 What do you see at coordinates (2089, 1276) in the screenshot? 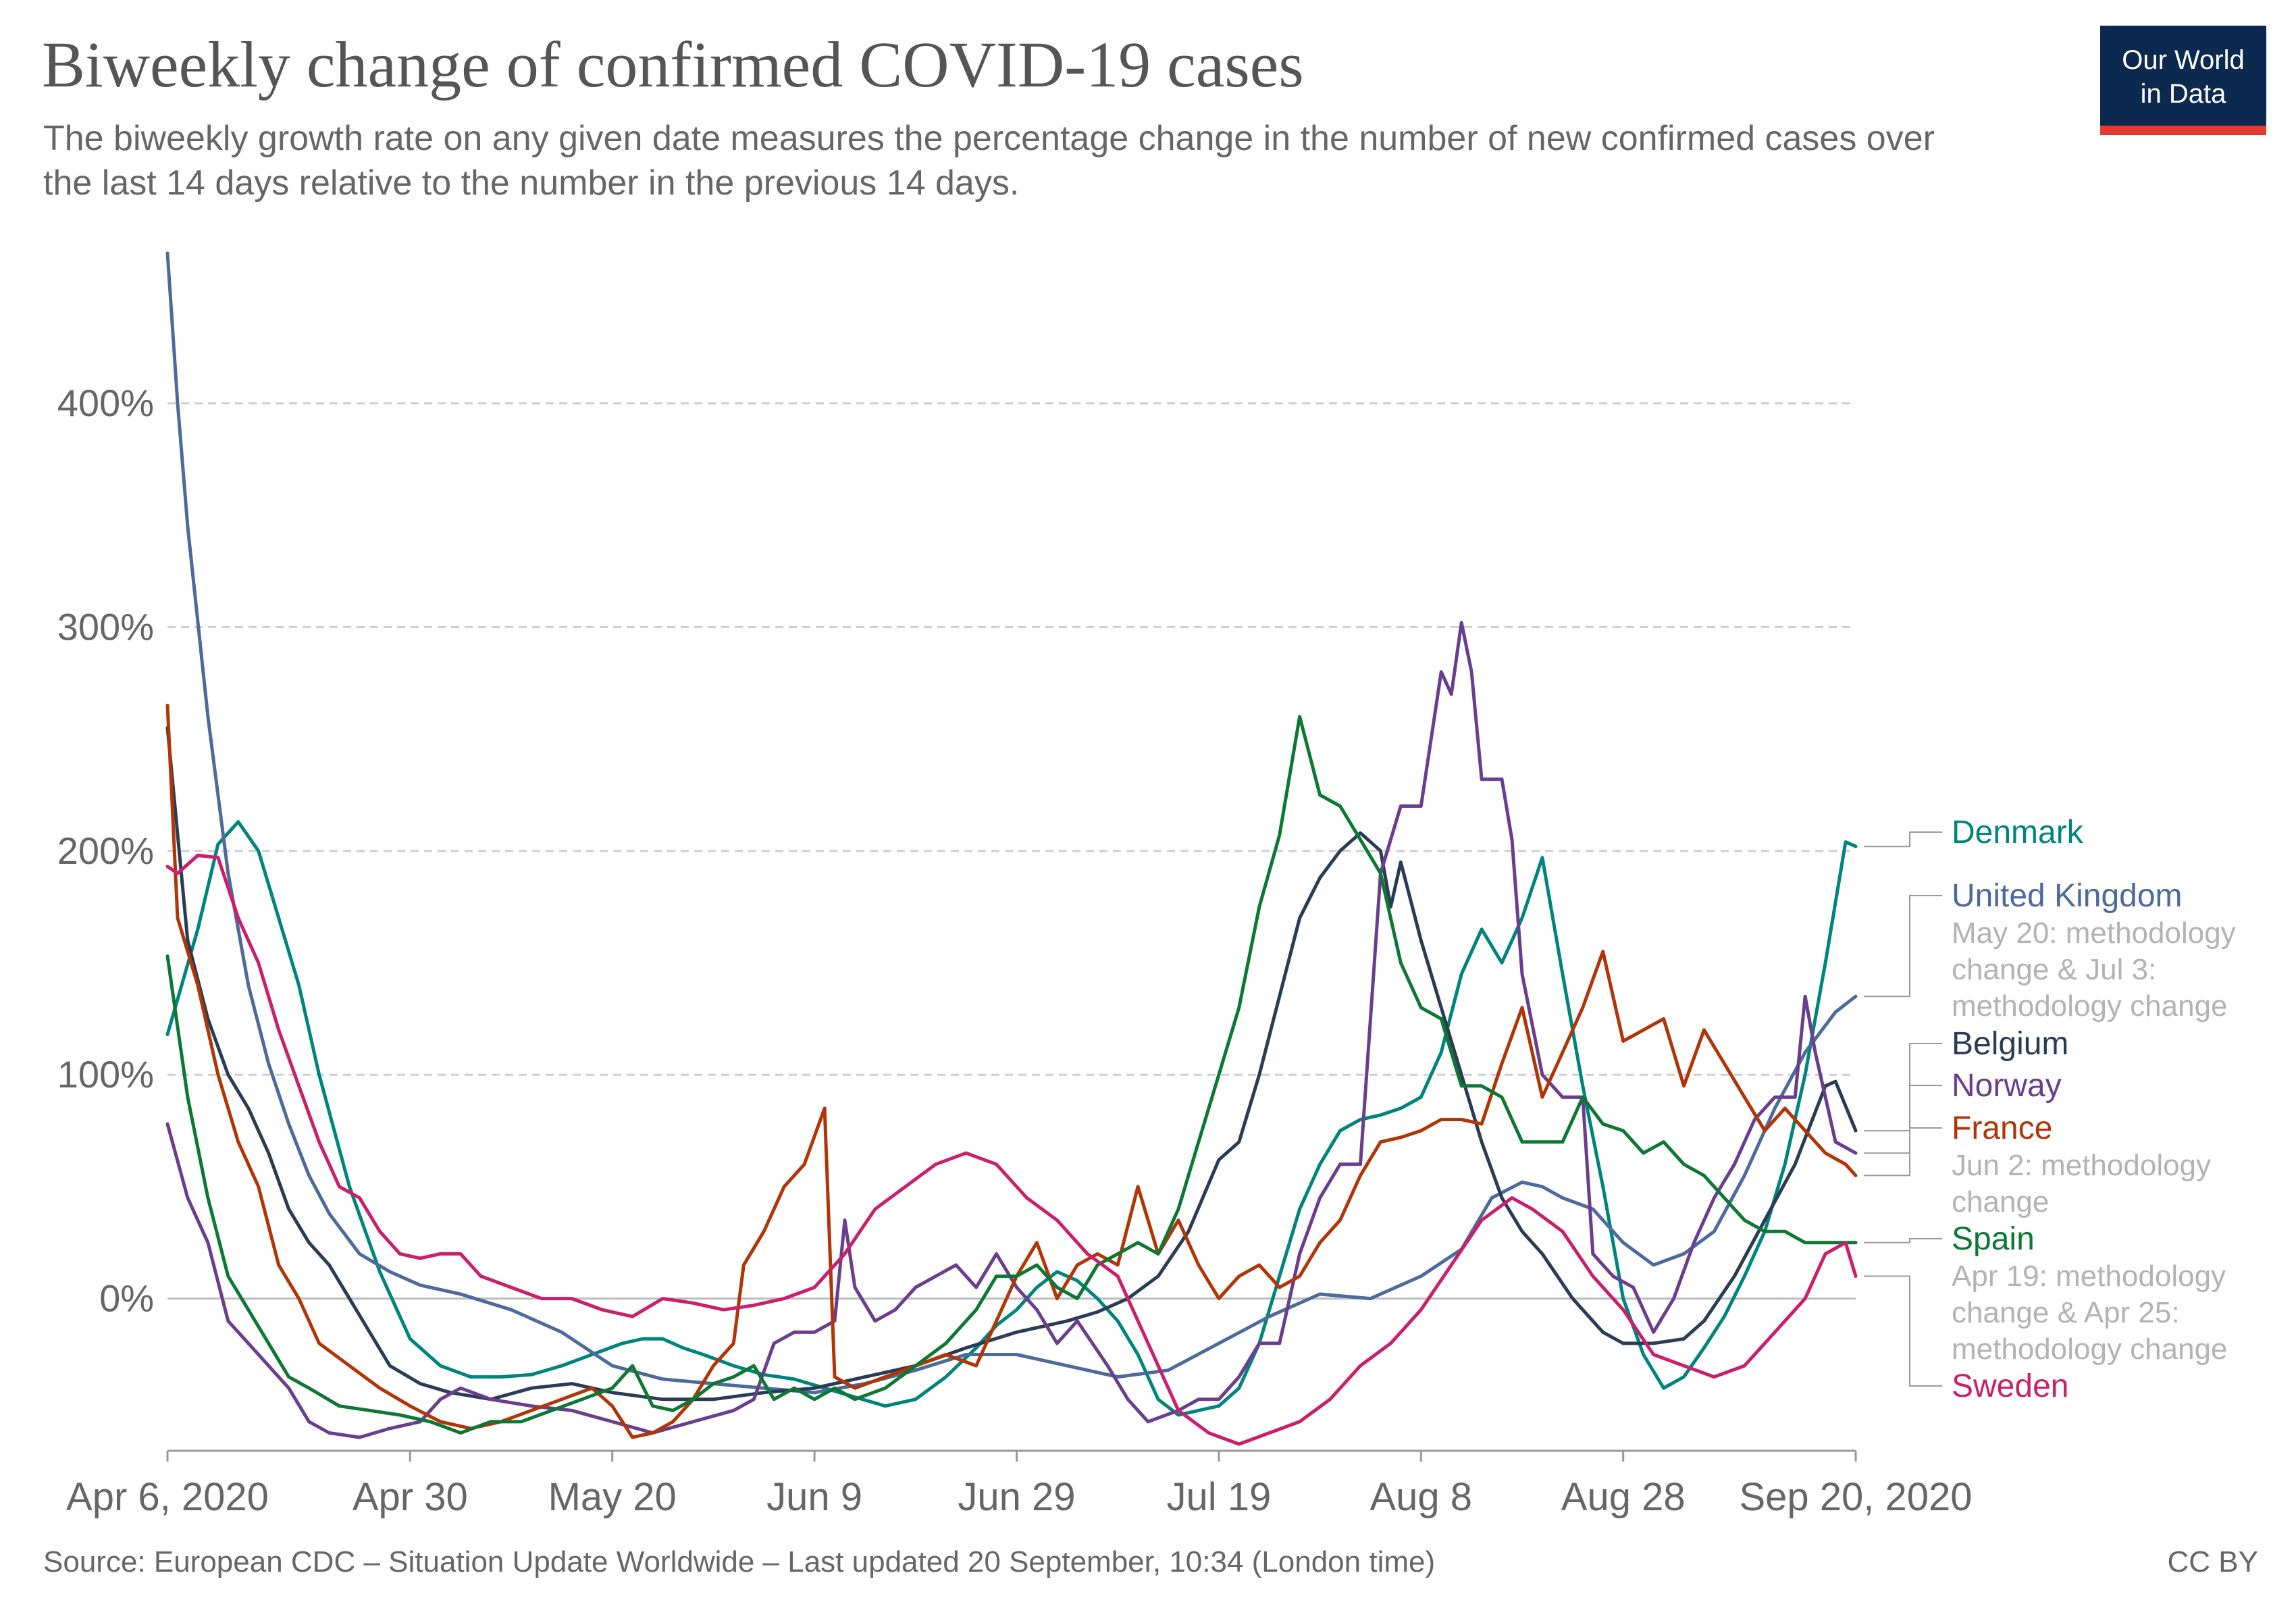
I see `series-note-spain: Apr 19: methodology` at bounding box center [2089, 1276].